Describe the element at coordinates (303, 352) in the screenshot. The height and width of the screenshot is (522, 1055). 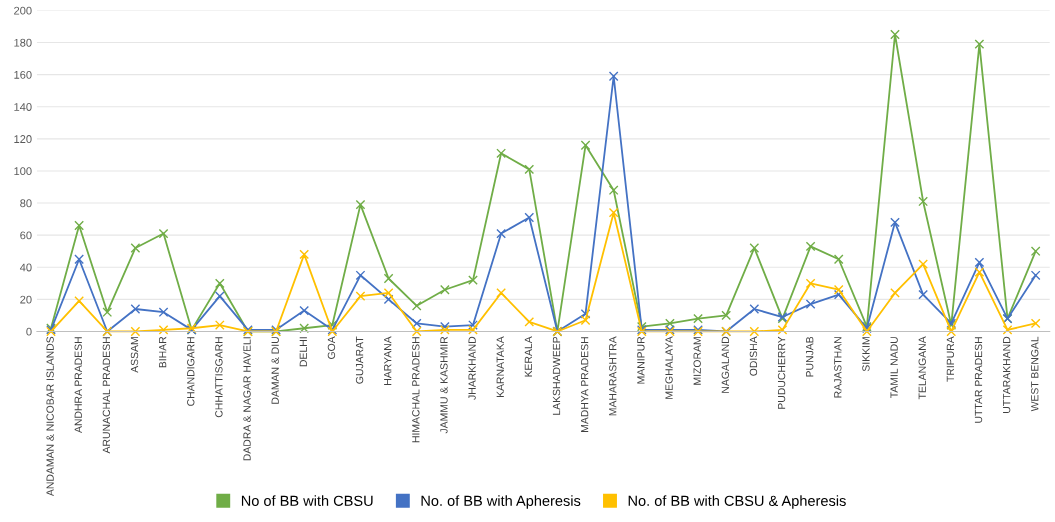
I see `x-tick-label: DELHI` at that location.